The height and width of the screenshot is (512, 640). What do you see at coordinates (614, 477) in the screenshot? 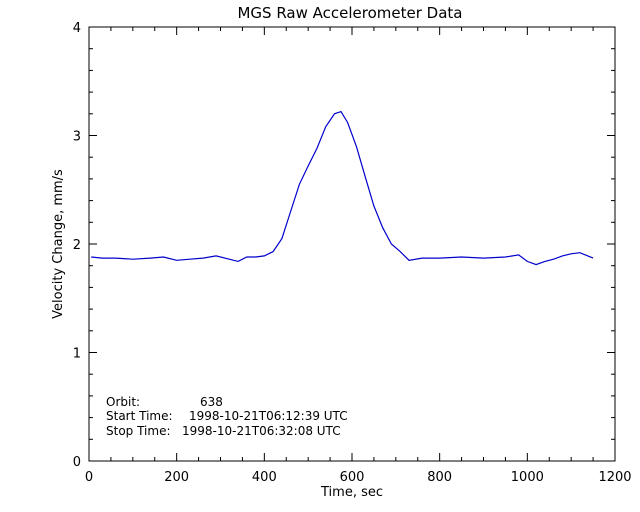
I see `x-tick-label: 1200` at bounding box center [614, 477].